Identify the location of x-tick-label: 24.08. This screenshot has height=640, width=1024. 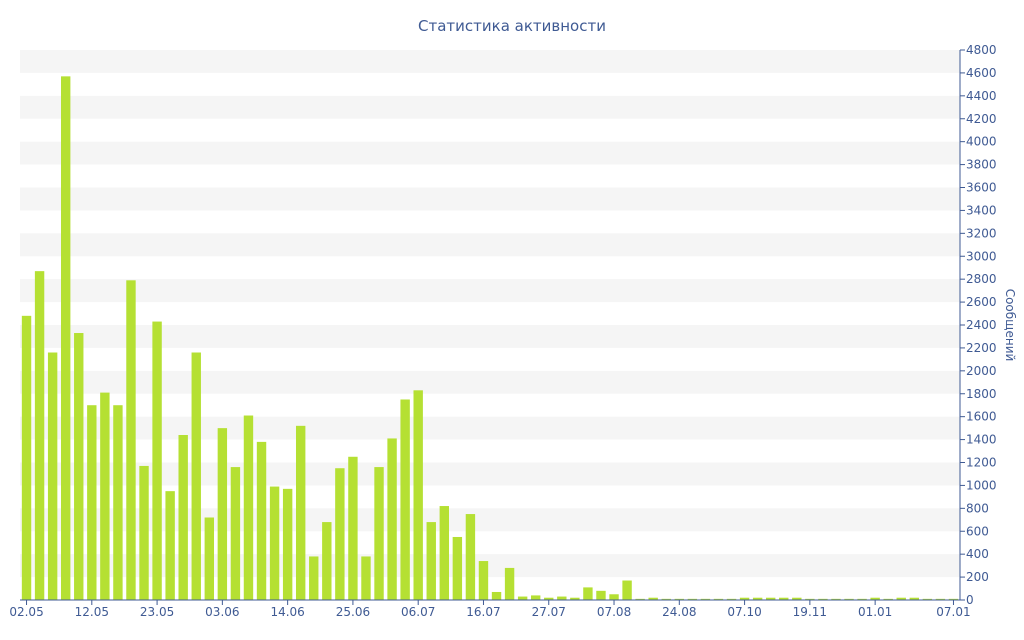
(679, 612).